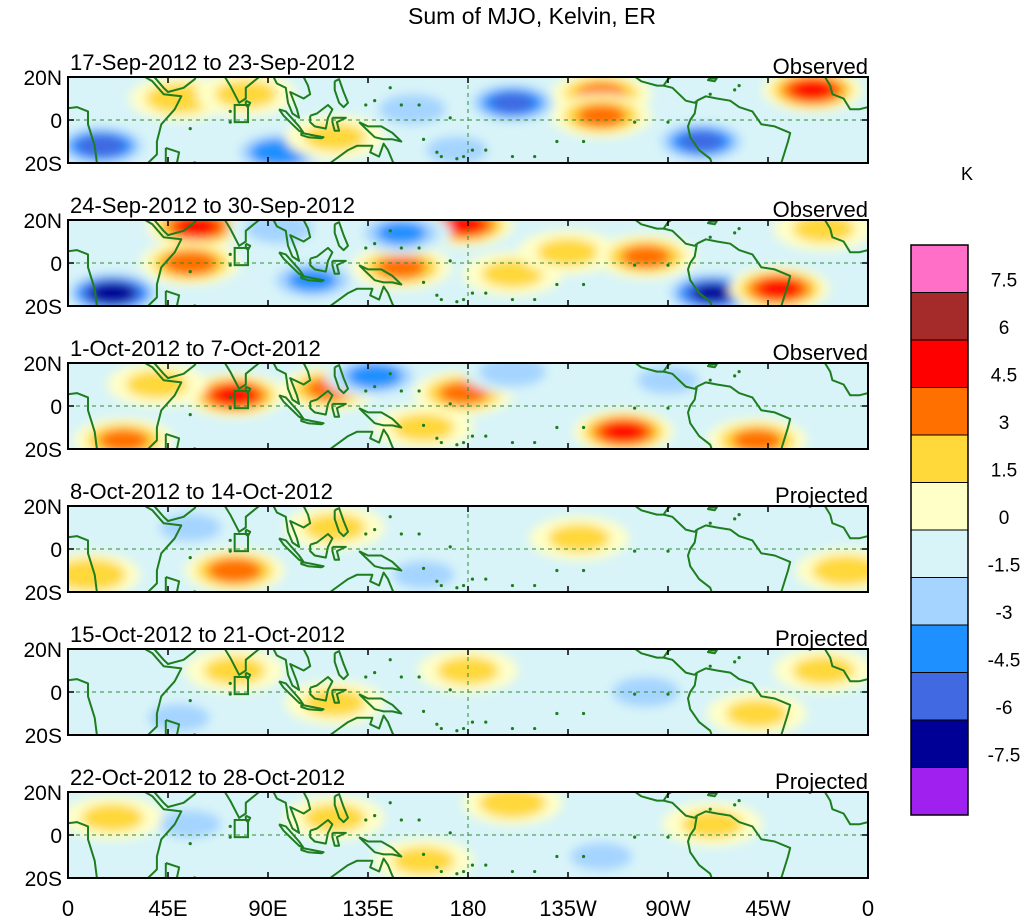 The width and height of the screenshot is (1024, 923). What do you see at coordinates (1004, 708) in the screenshot?
I see `colorbar-level-label: -6` at bounding box center [1004, 708].